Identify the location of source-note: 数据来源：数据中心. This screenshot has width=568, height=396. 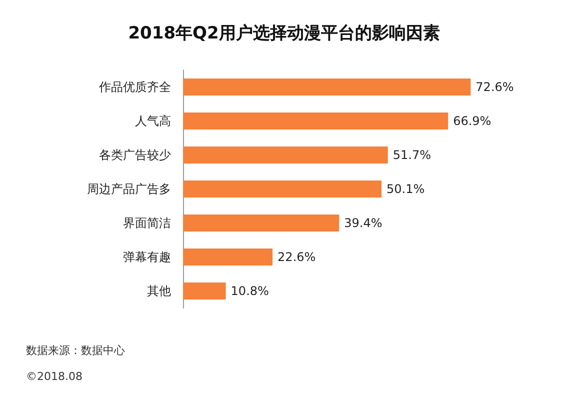
(75, 350).